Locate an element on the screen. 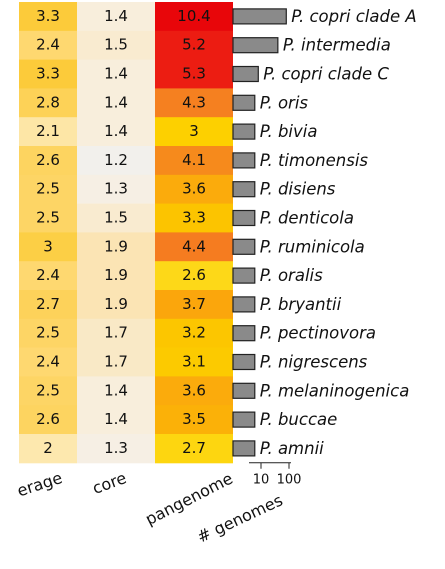 The height and width of the screenshot is (569, 445). species-label: P. copri clade A is located at coordinates (353, 16).